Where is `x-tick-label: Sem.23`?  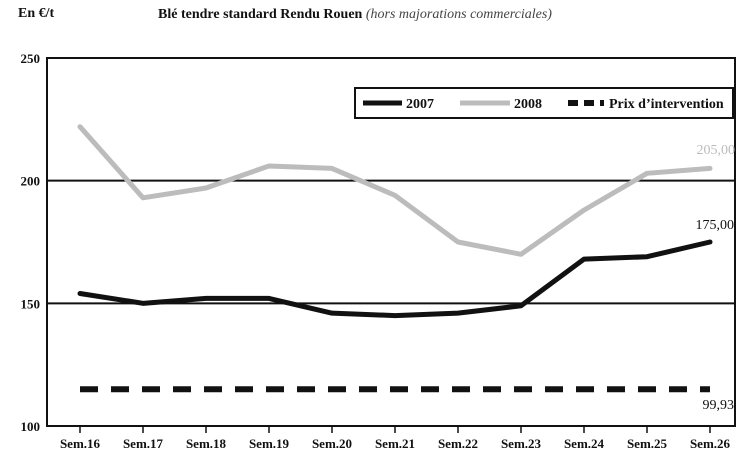 x-tick-label: Sem.23 is located at coordinates (521, 443).